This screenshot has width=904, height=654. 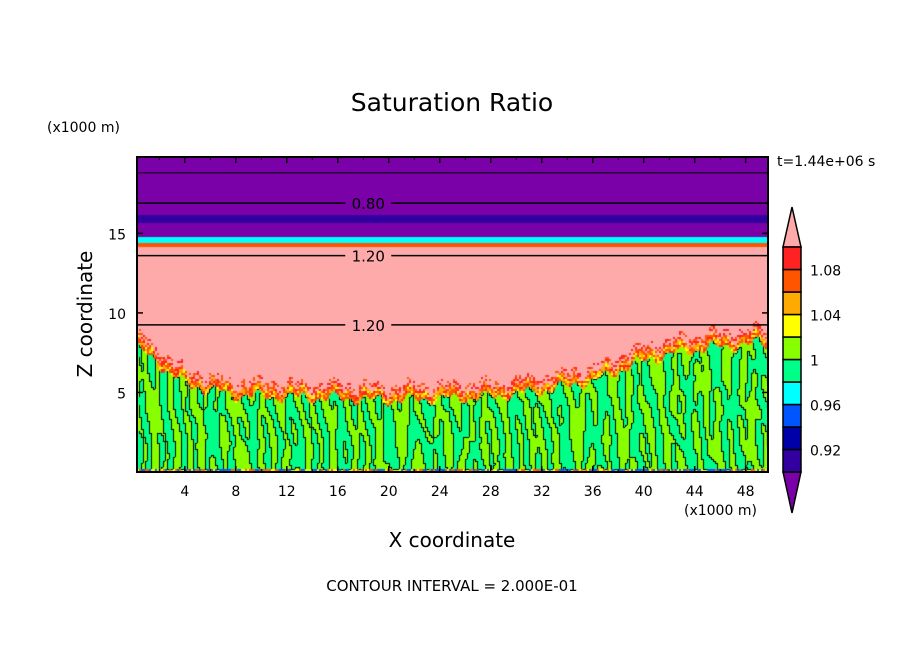 I want to click on contour-label: 0.80, so click(x=368, y=204).